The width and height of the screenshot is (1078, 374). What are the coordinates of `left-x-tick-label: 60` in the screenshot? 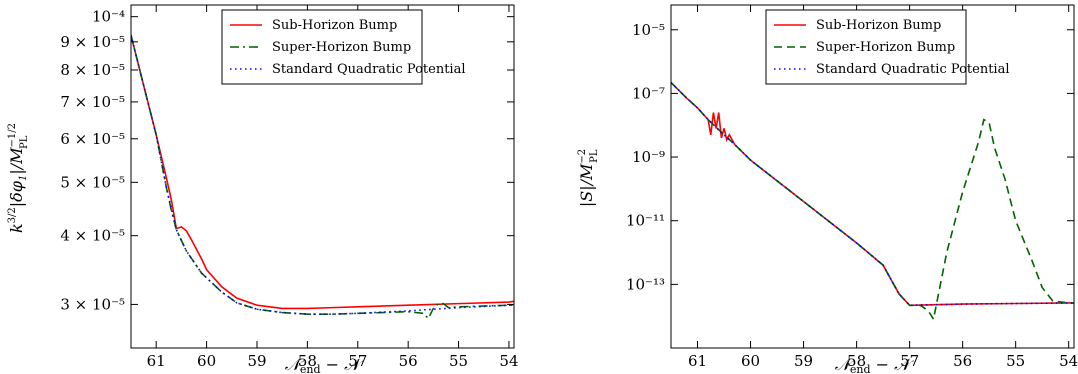 It's located at (206, 361).